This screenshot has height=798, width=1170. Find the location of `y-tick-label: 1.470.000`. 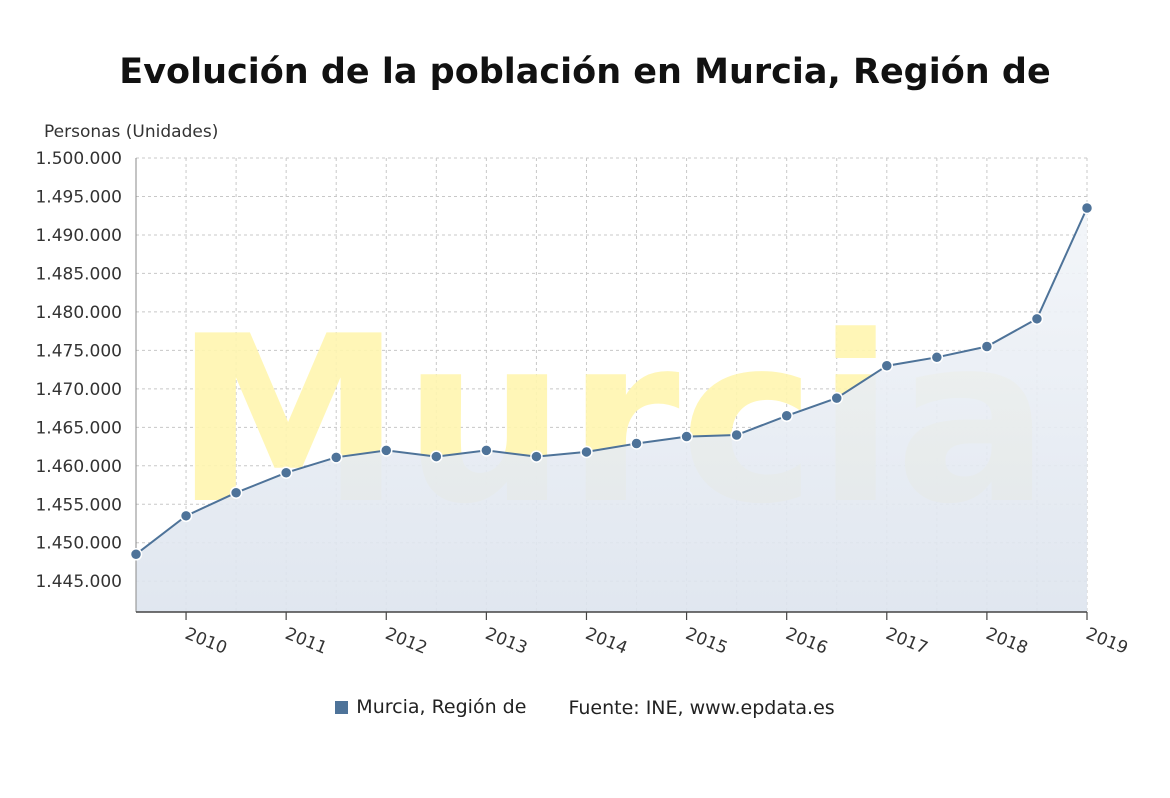

y-tick-label: 1.470.000 is located at coordinates (78, 390).